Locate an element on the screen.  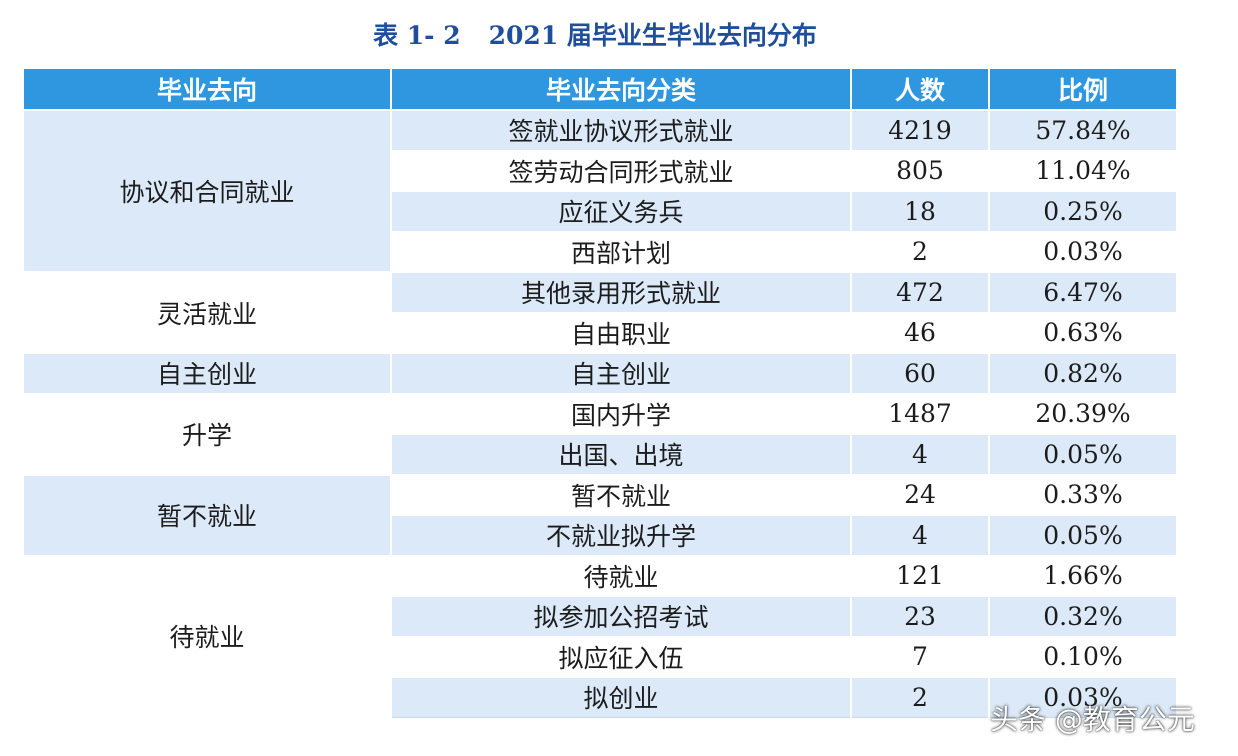
category-cell: 自主创业 is located at coordinates (207, 373).